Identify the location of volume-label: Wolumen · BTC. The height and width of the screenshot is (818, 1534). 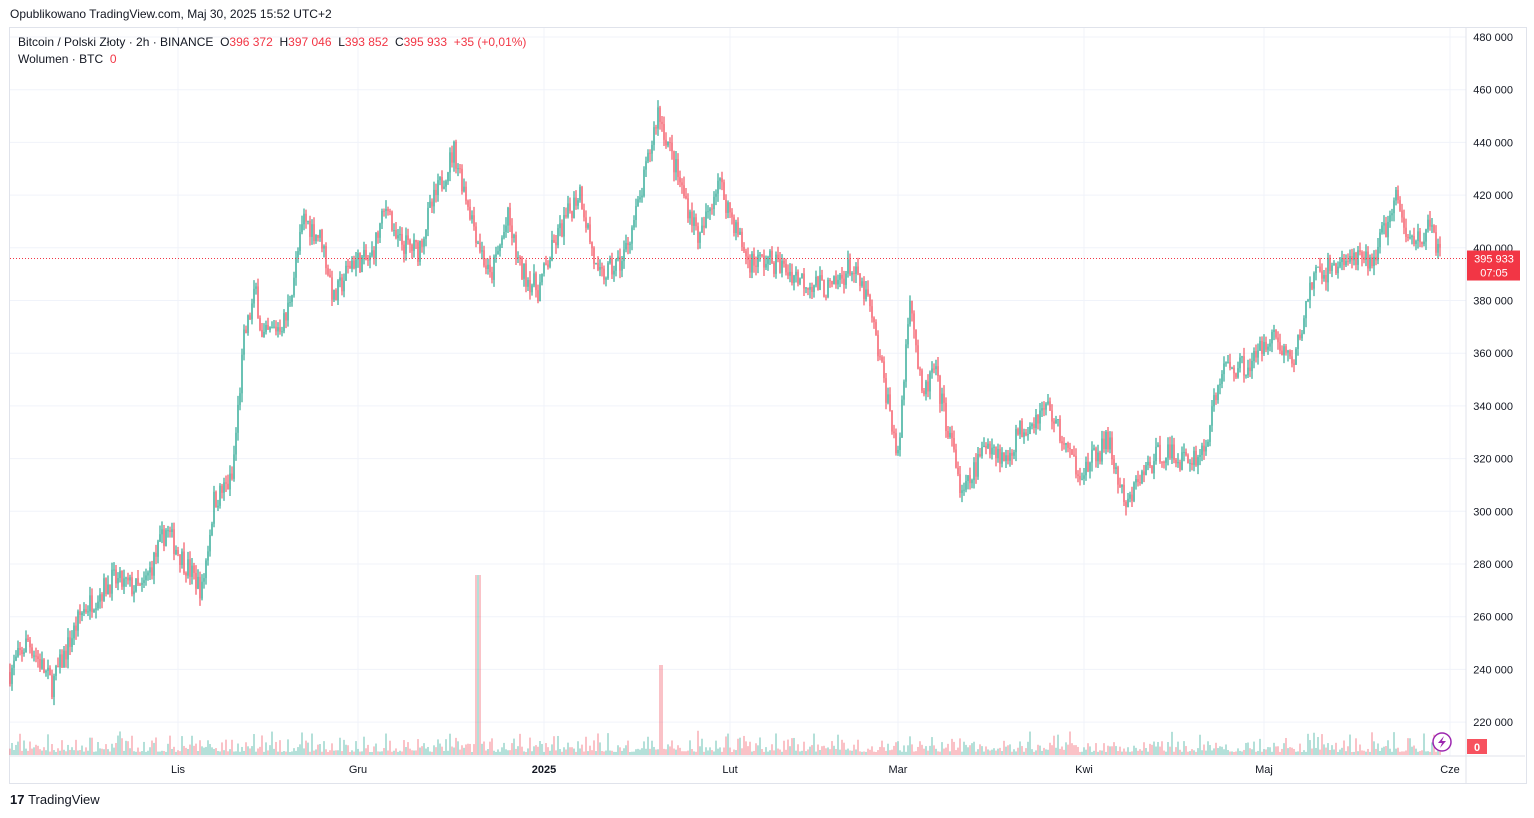
(61, 59).